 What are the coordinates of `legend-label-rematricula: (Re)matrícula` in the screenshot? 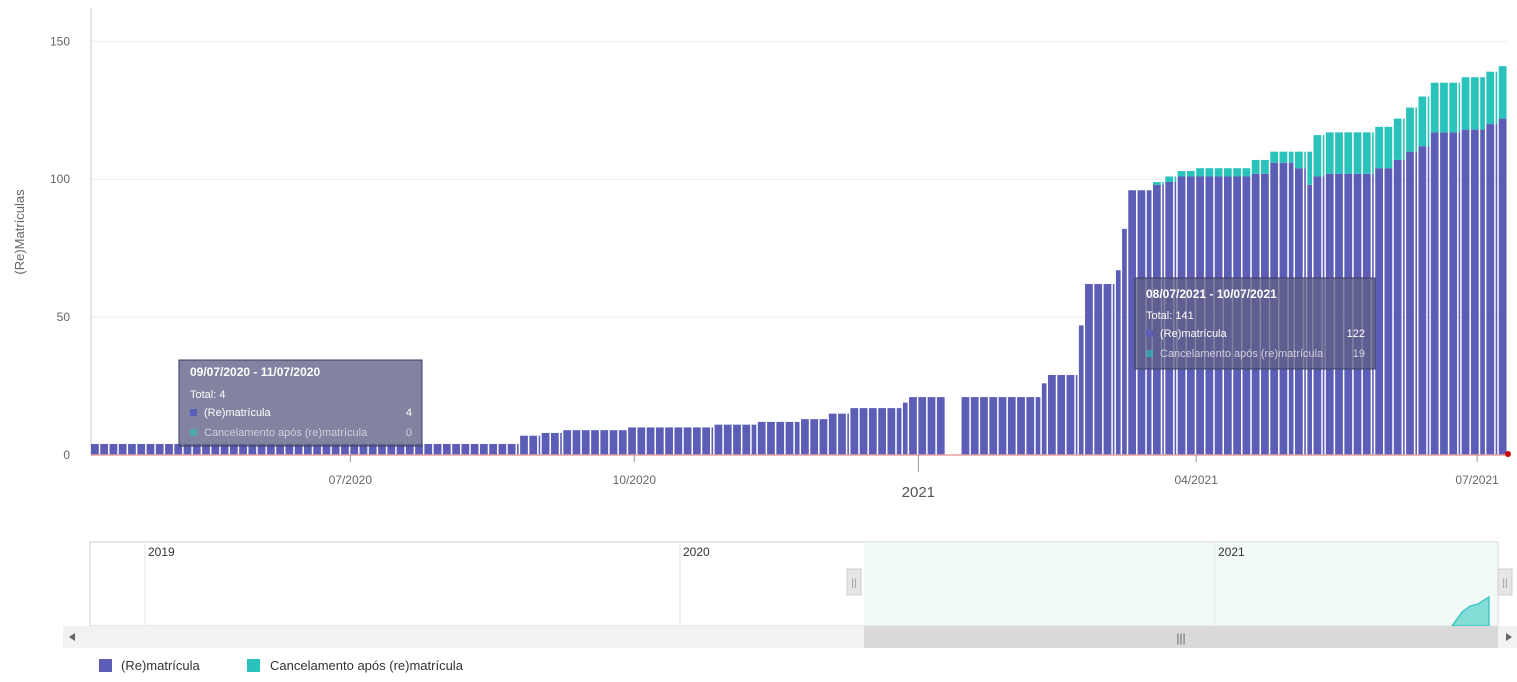 It's located at (161, 665).